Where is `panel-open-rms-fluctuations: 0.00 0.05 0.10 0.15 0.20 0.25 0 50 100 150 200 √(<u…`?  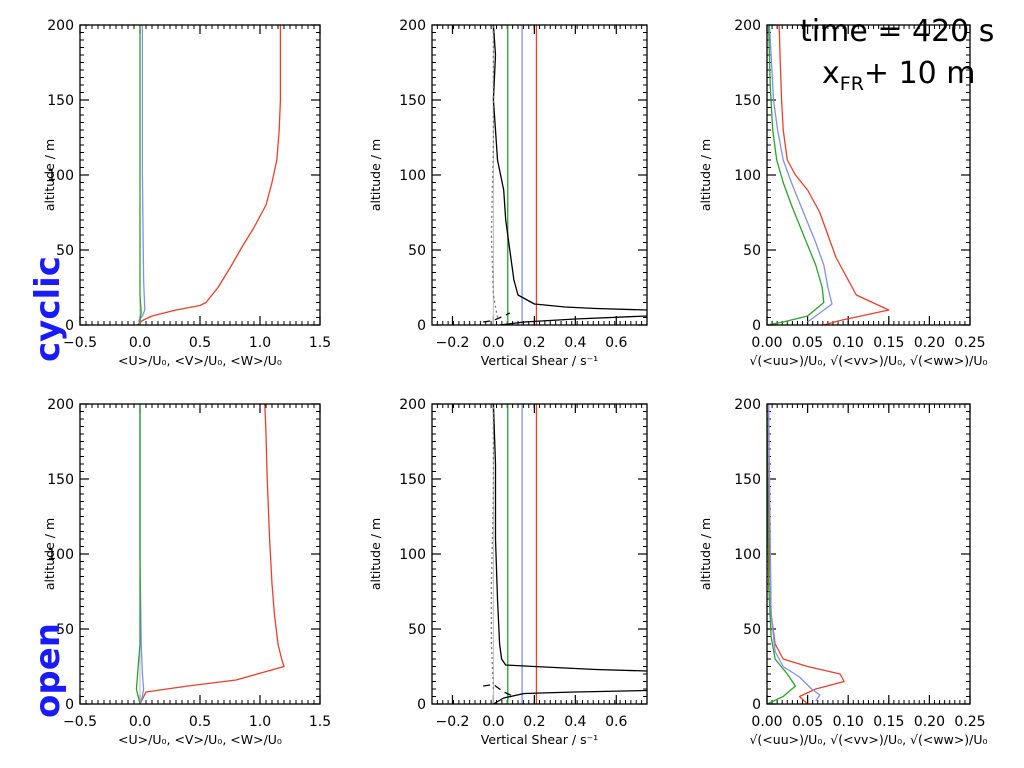
panel-open-rms-fluctuations: 0.00 0.05 0.10 0.15 0.20 0.25 0 50 100 150 200 √(<u… is located at coordinates (843, 572).